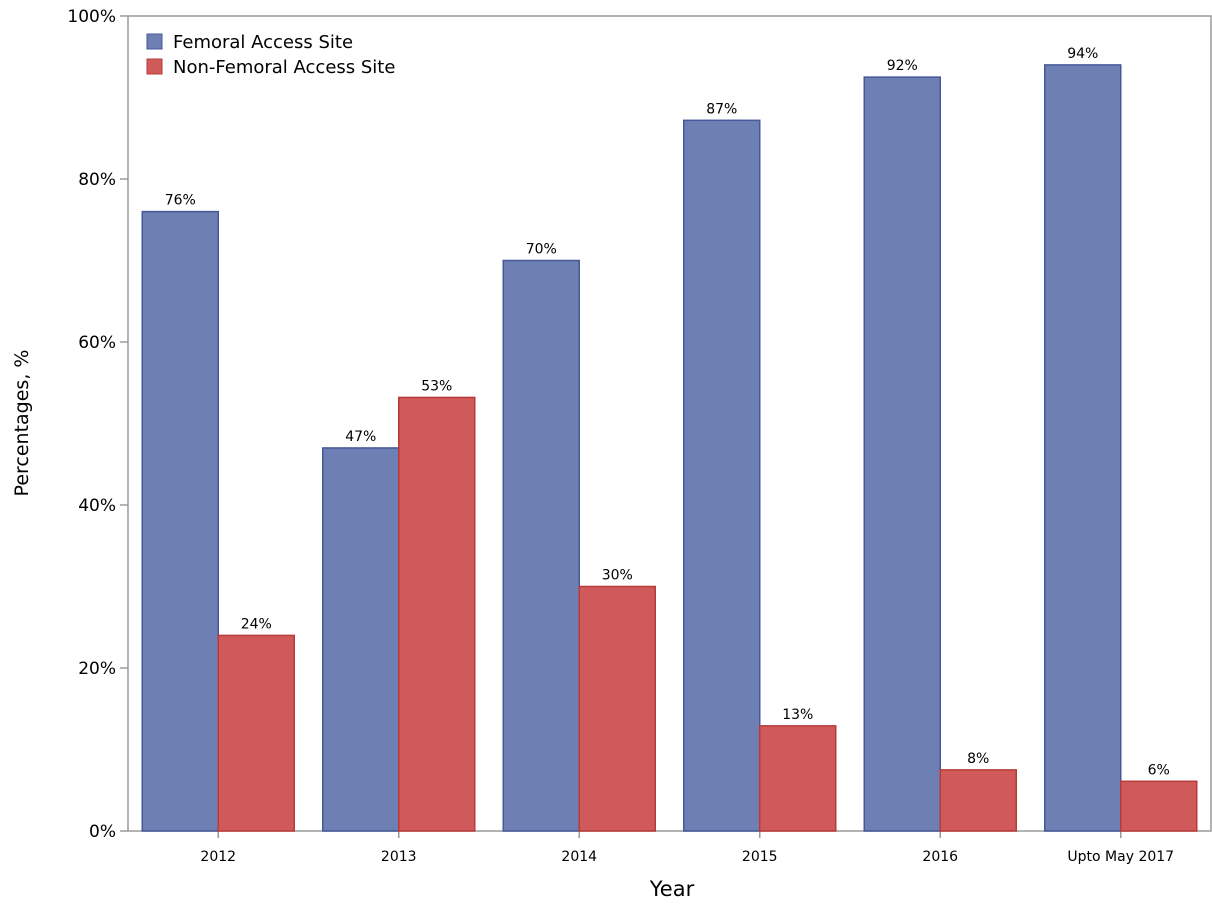 The image size is (1212, 907). What do you see at coordinates (97, 669) in the screenshot?
I see `y-tick-label: 20%` at bounding box center [97, 669].